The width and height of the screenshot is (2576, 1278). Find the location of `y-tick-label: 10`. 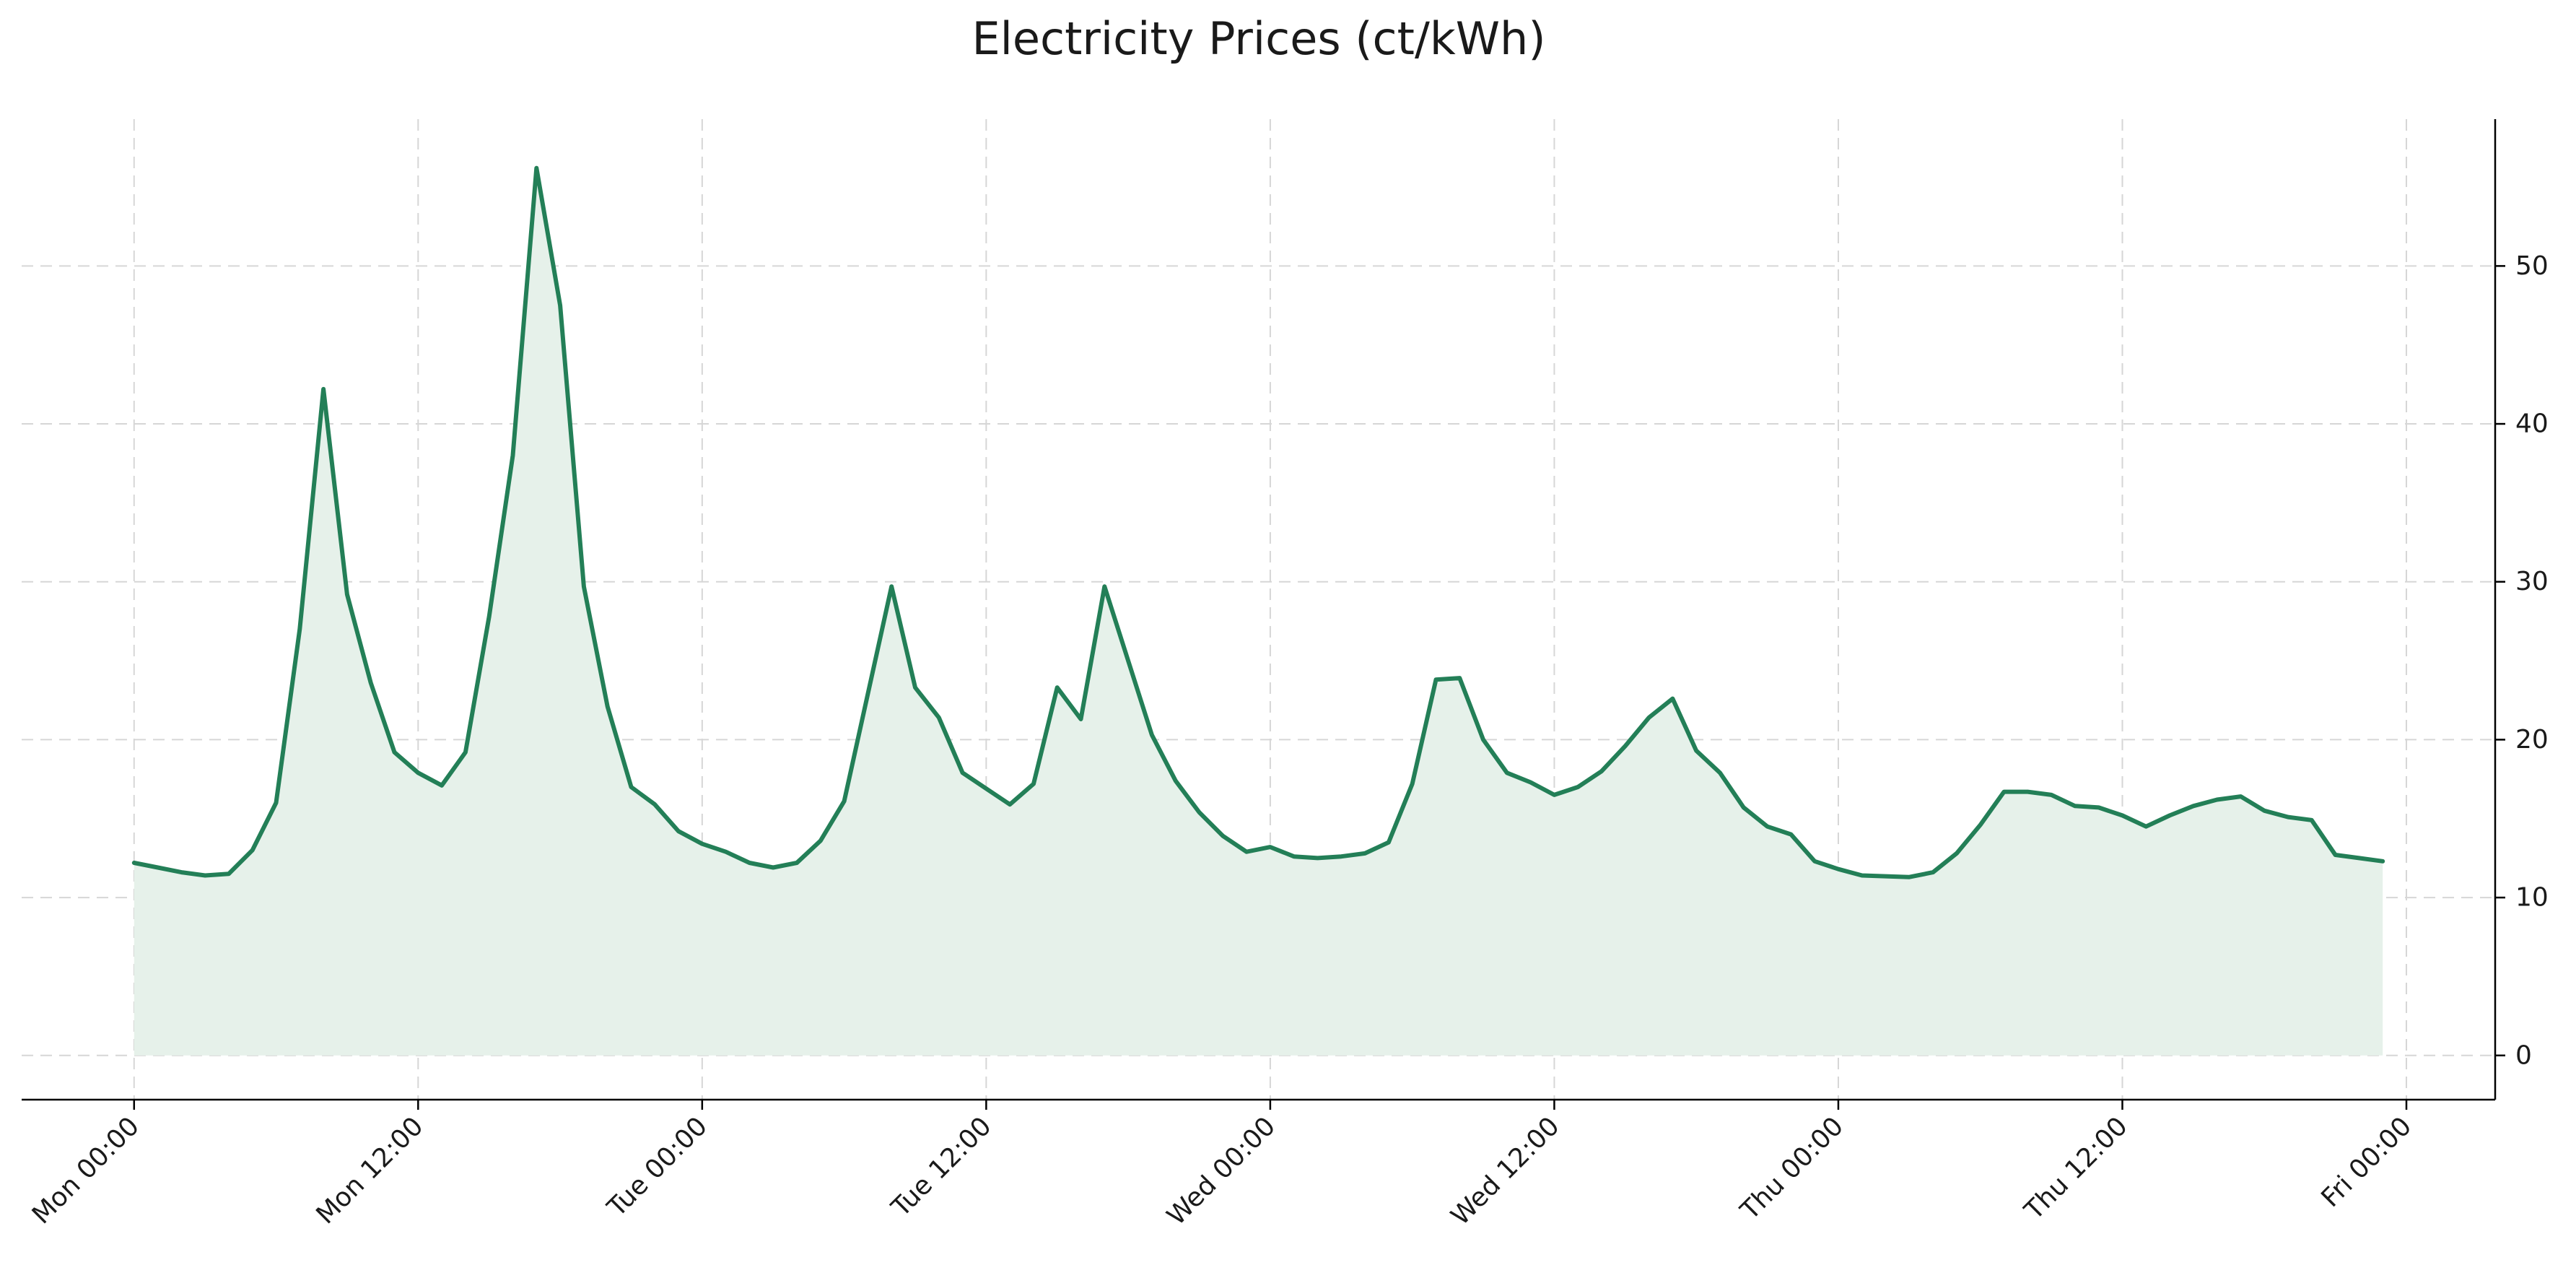

y-tick-label: 10 is located at coordinates (2532, 898).